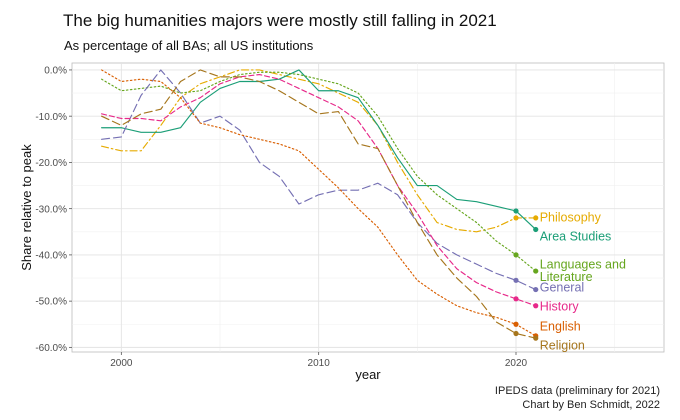 This screenshot has height=420, width=680. I want to click on point-general-2021, so click(536, 289).